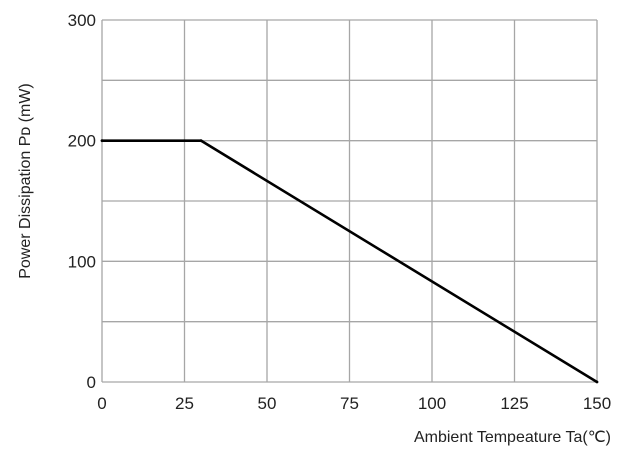 This screenshot has width=637, height=454. Describe the element at coordinates (91, 382) in the screenshot. I see `y-tick-label: 0` at that location.